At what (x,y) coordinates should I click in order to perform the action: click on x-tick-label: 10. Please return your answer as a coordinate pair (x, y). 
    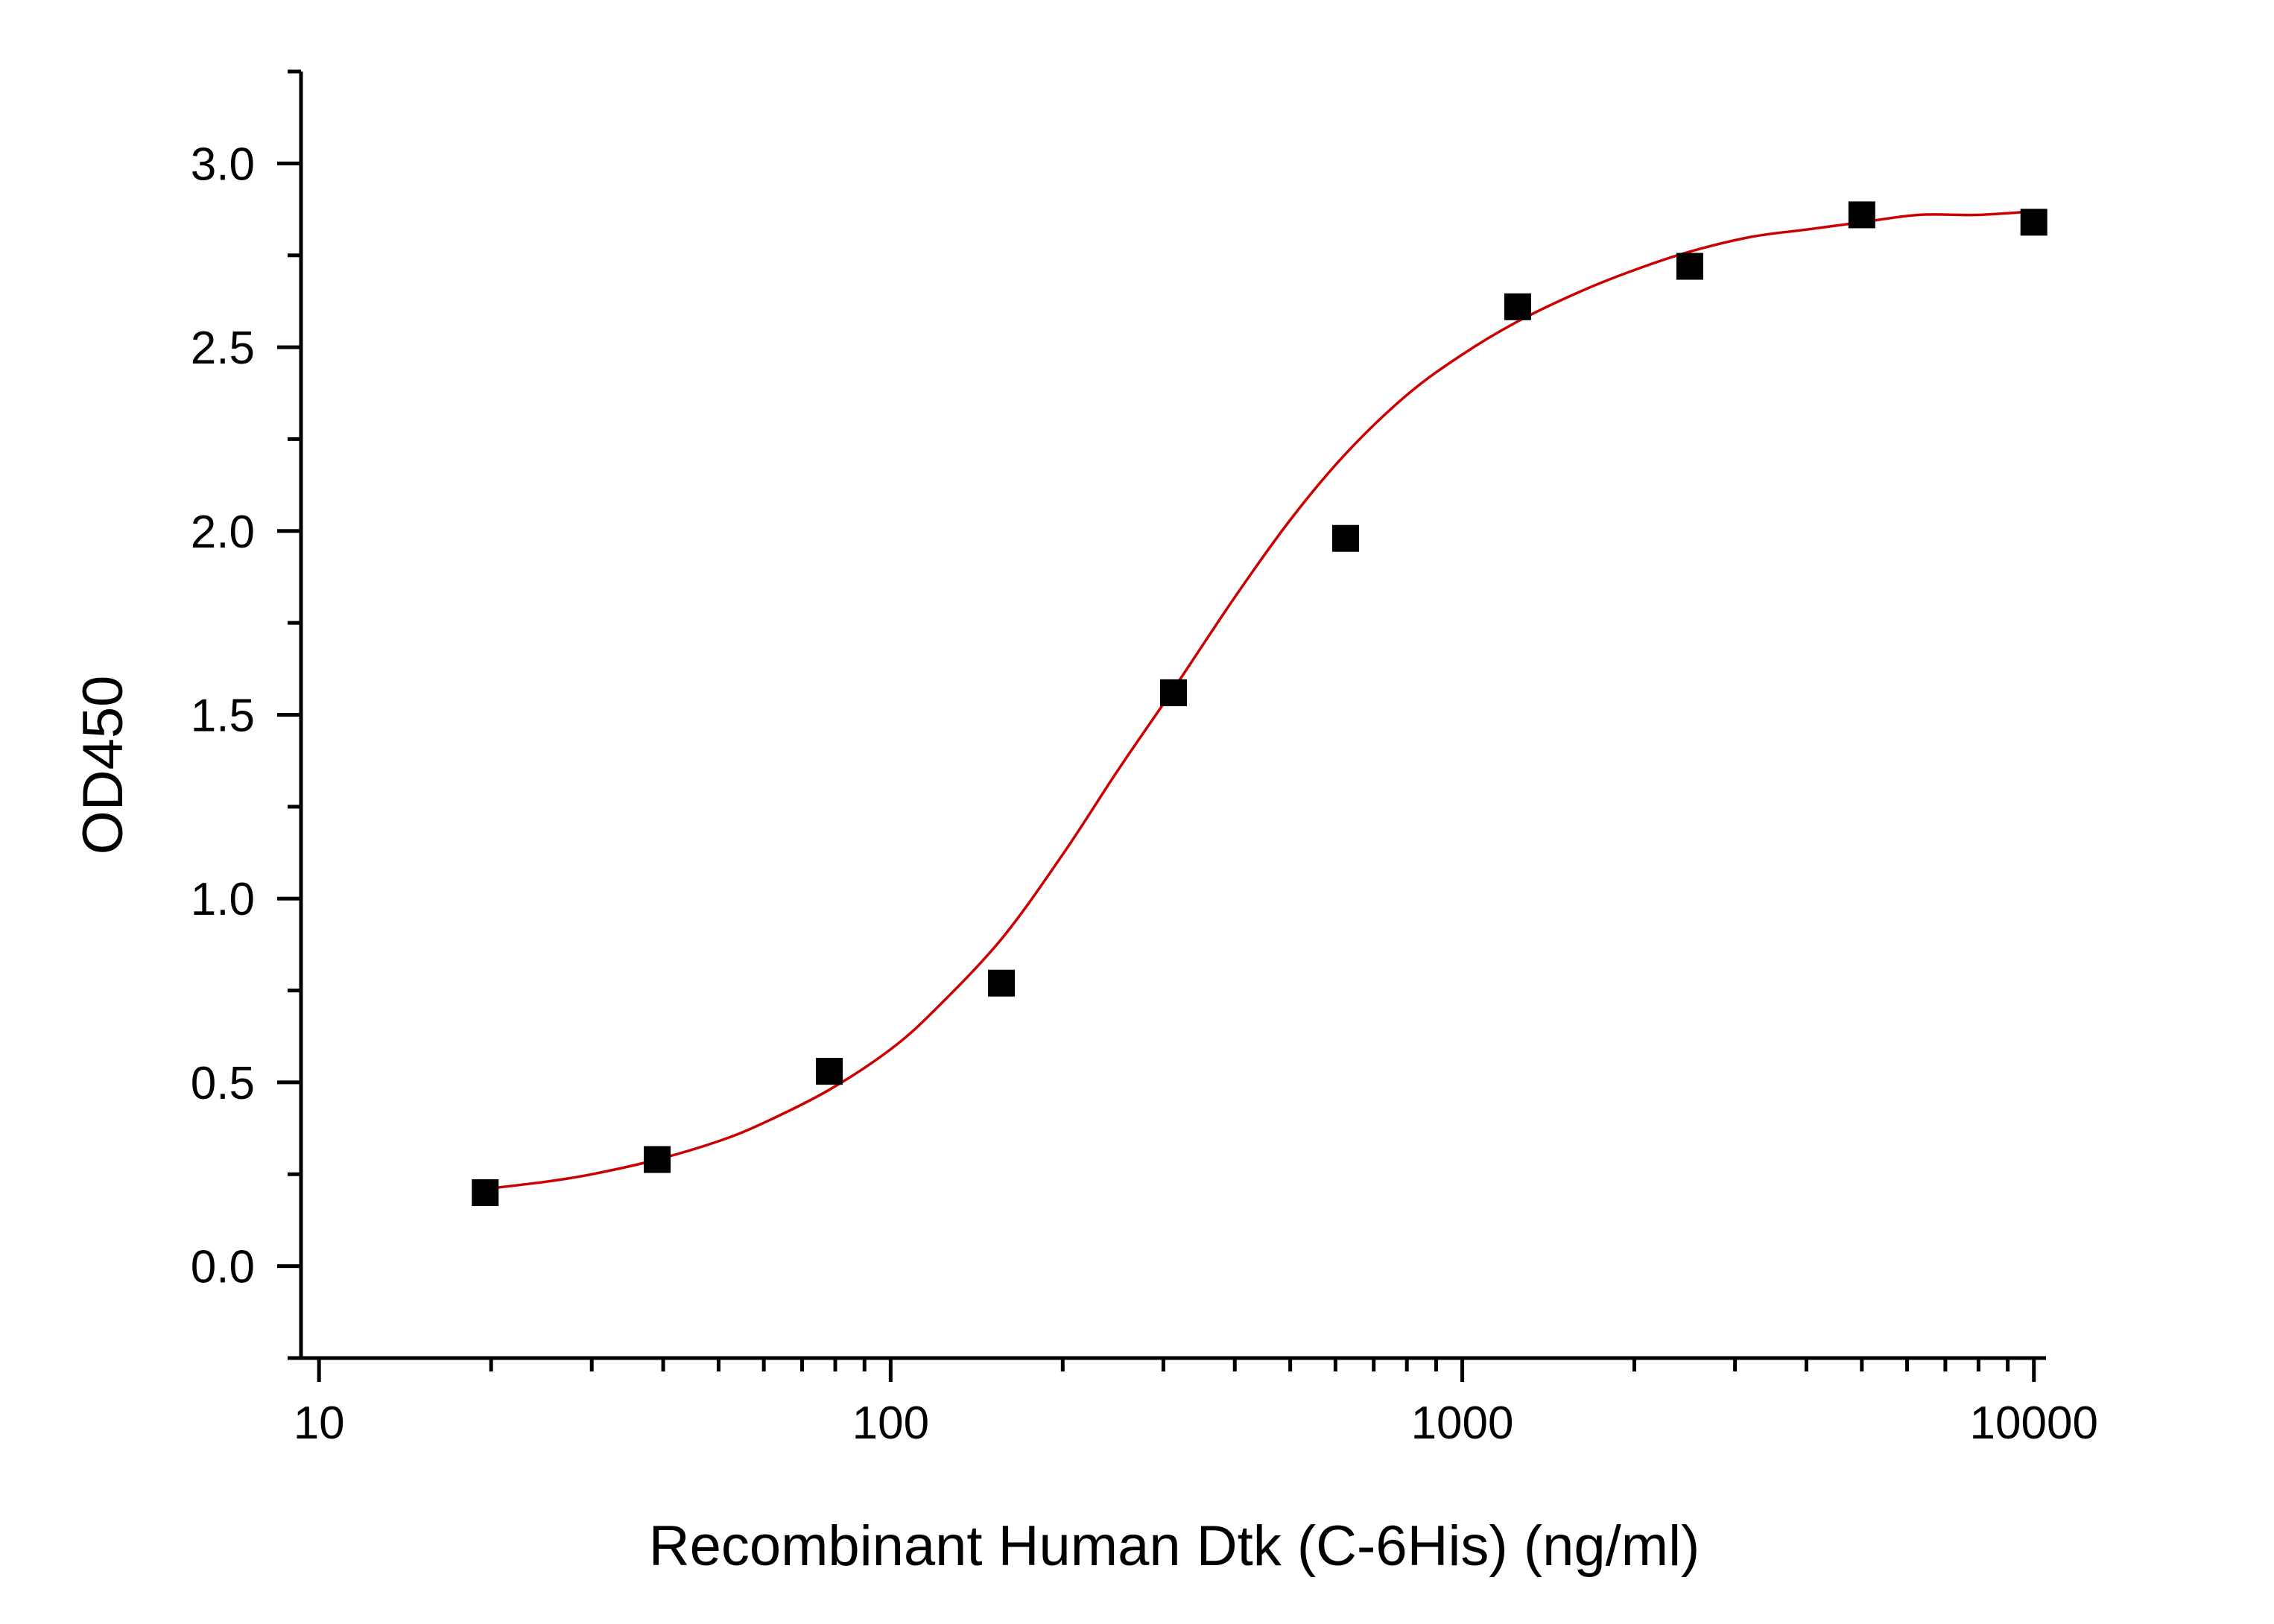
    Looking at the image, I should click on (320, 1423).